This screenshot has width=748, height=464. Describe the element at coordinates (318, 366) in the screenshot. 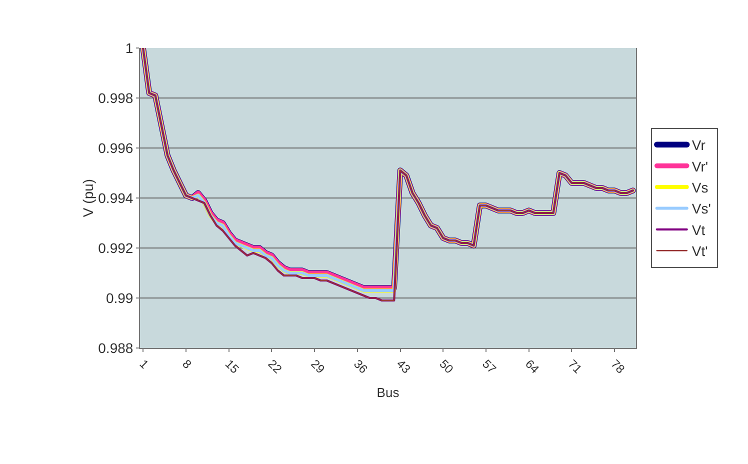

I see `x-tick-label: 29` at that location.